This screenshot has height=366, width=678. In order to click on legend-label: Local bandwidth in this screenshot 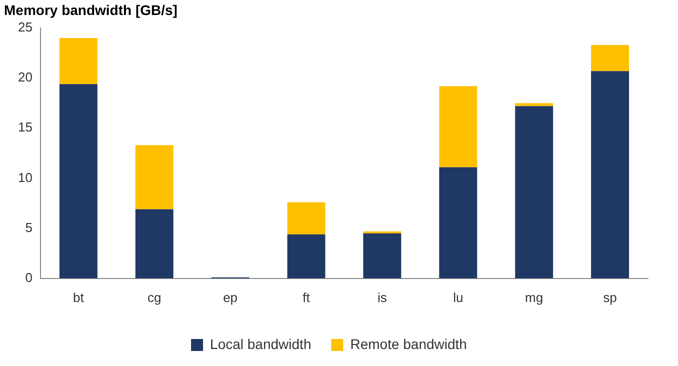, I will do `click(261, 344)`.